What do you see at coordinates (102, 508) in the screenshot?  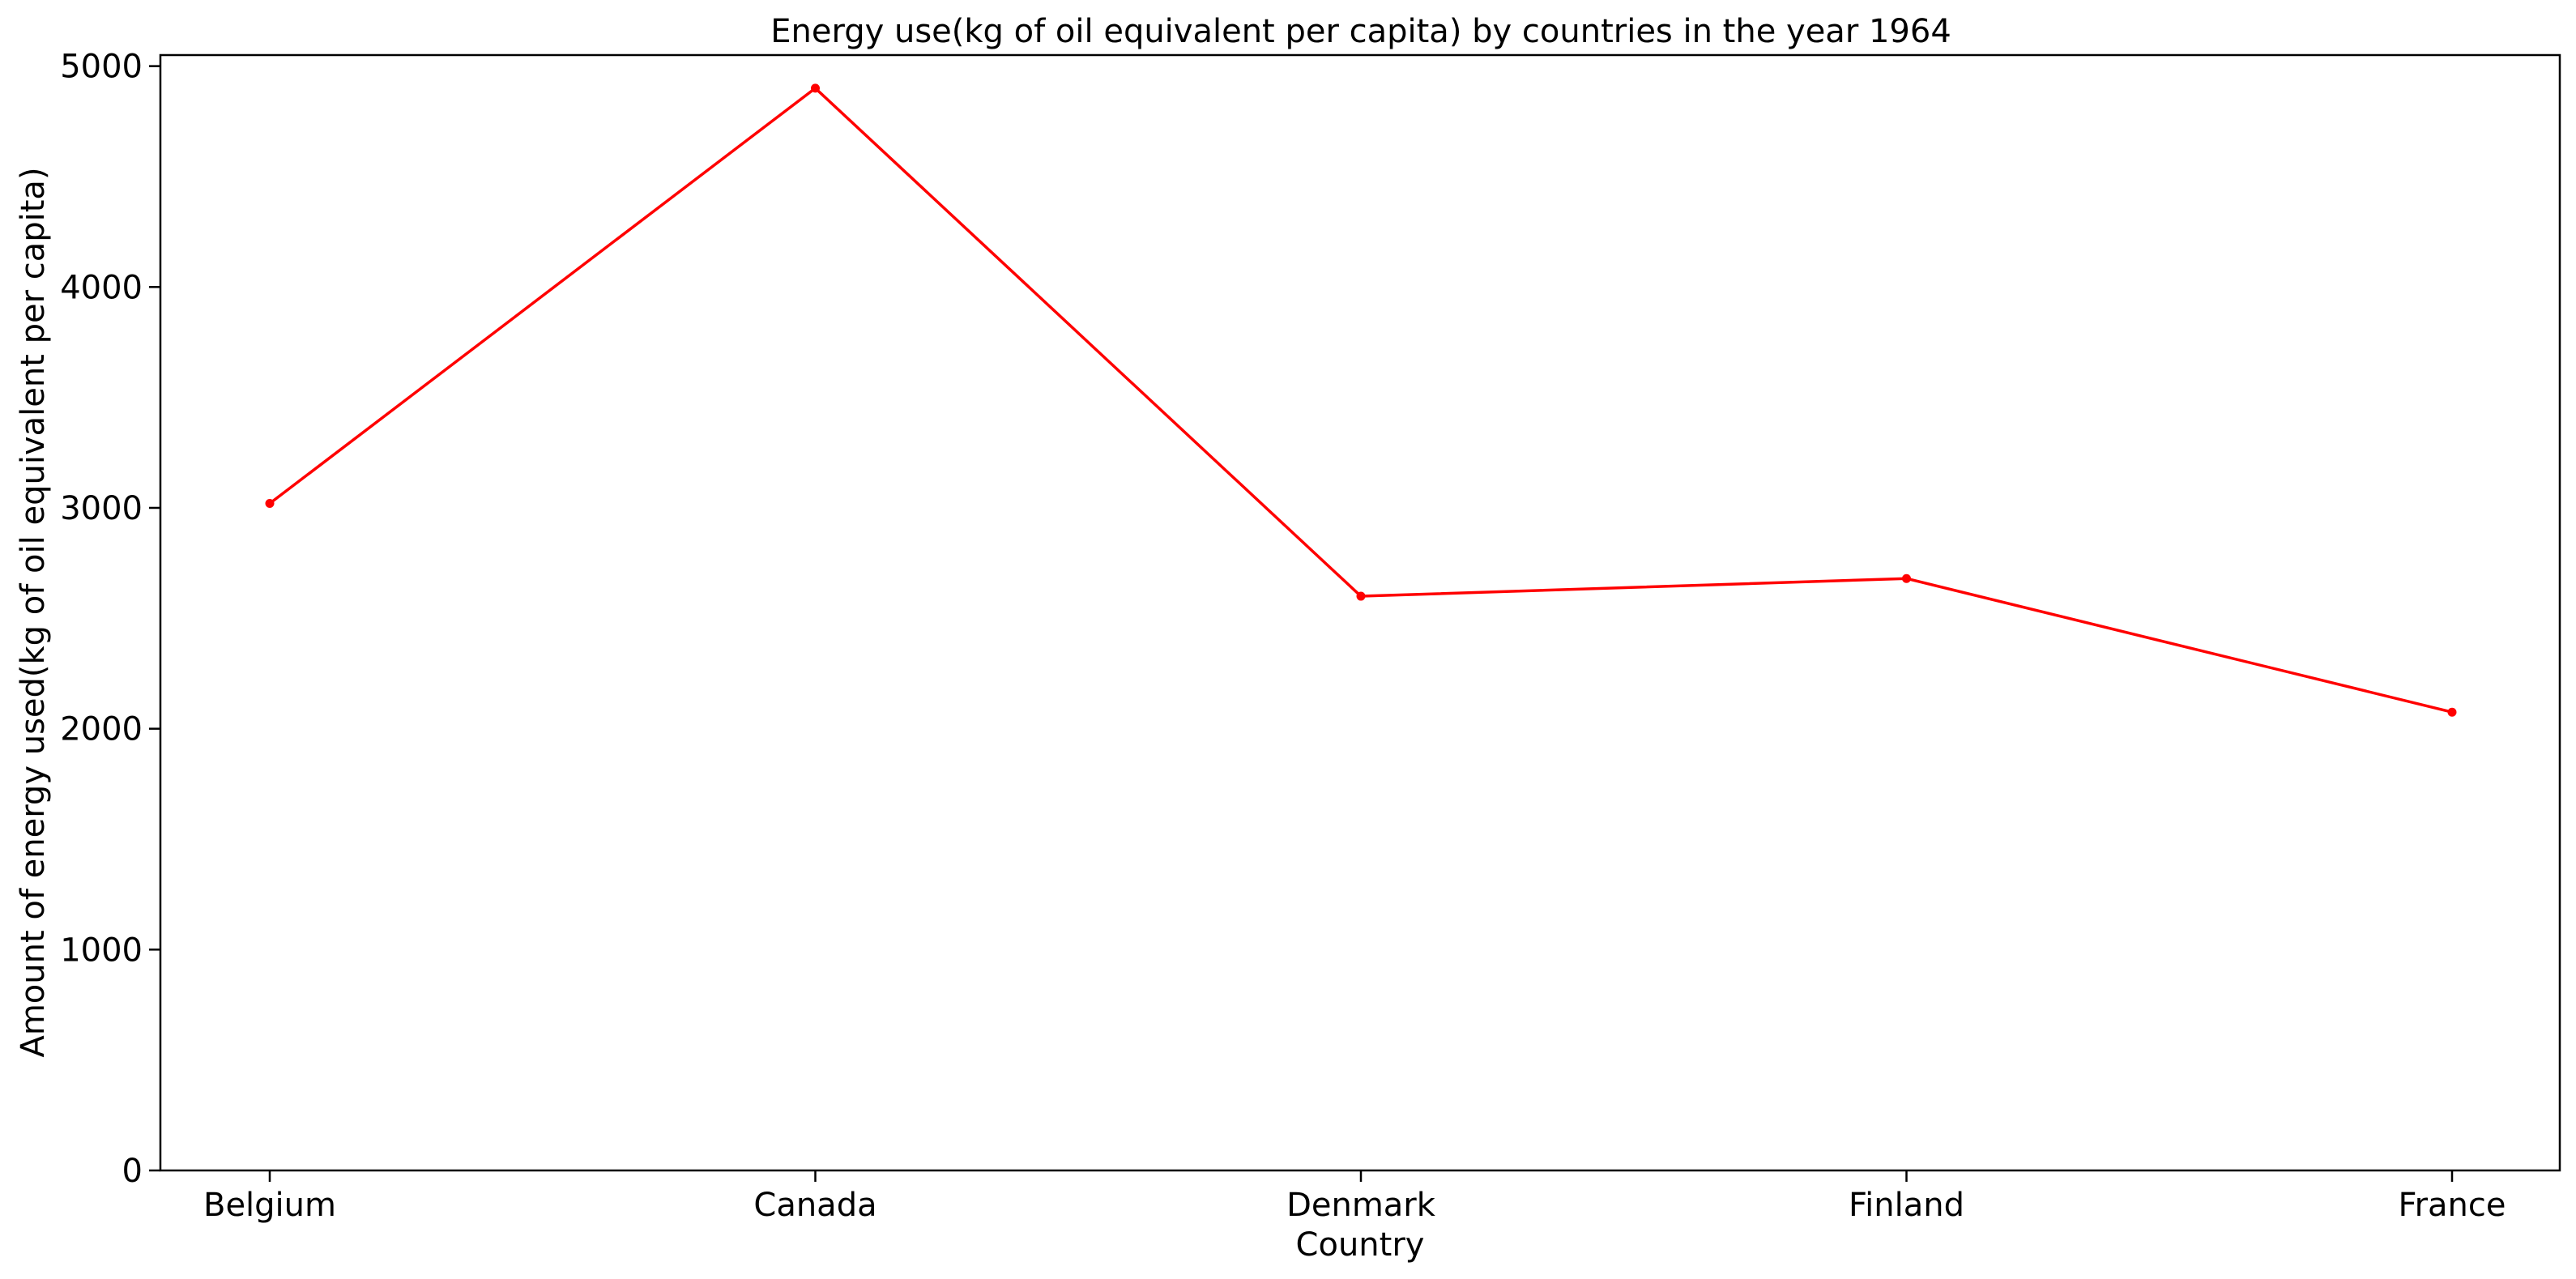 I see `y-tick-label: 3000` at bounding box center [102, 508].